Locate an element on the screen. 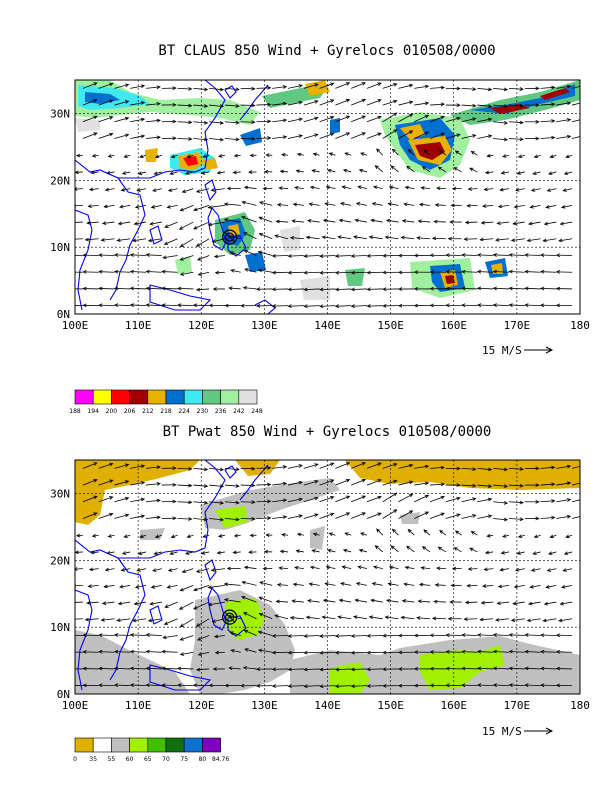  x-tick-label: 120E is located at coordinates (201, 705).